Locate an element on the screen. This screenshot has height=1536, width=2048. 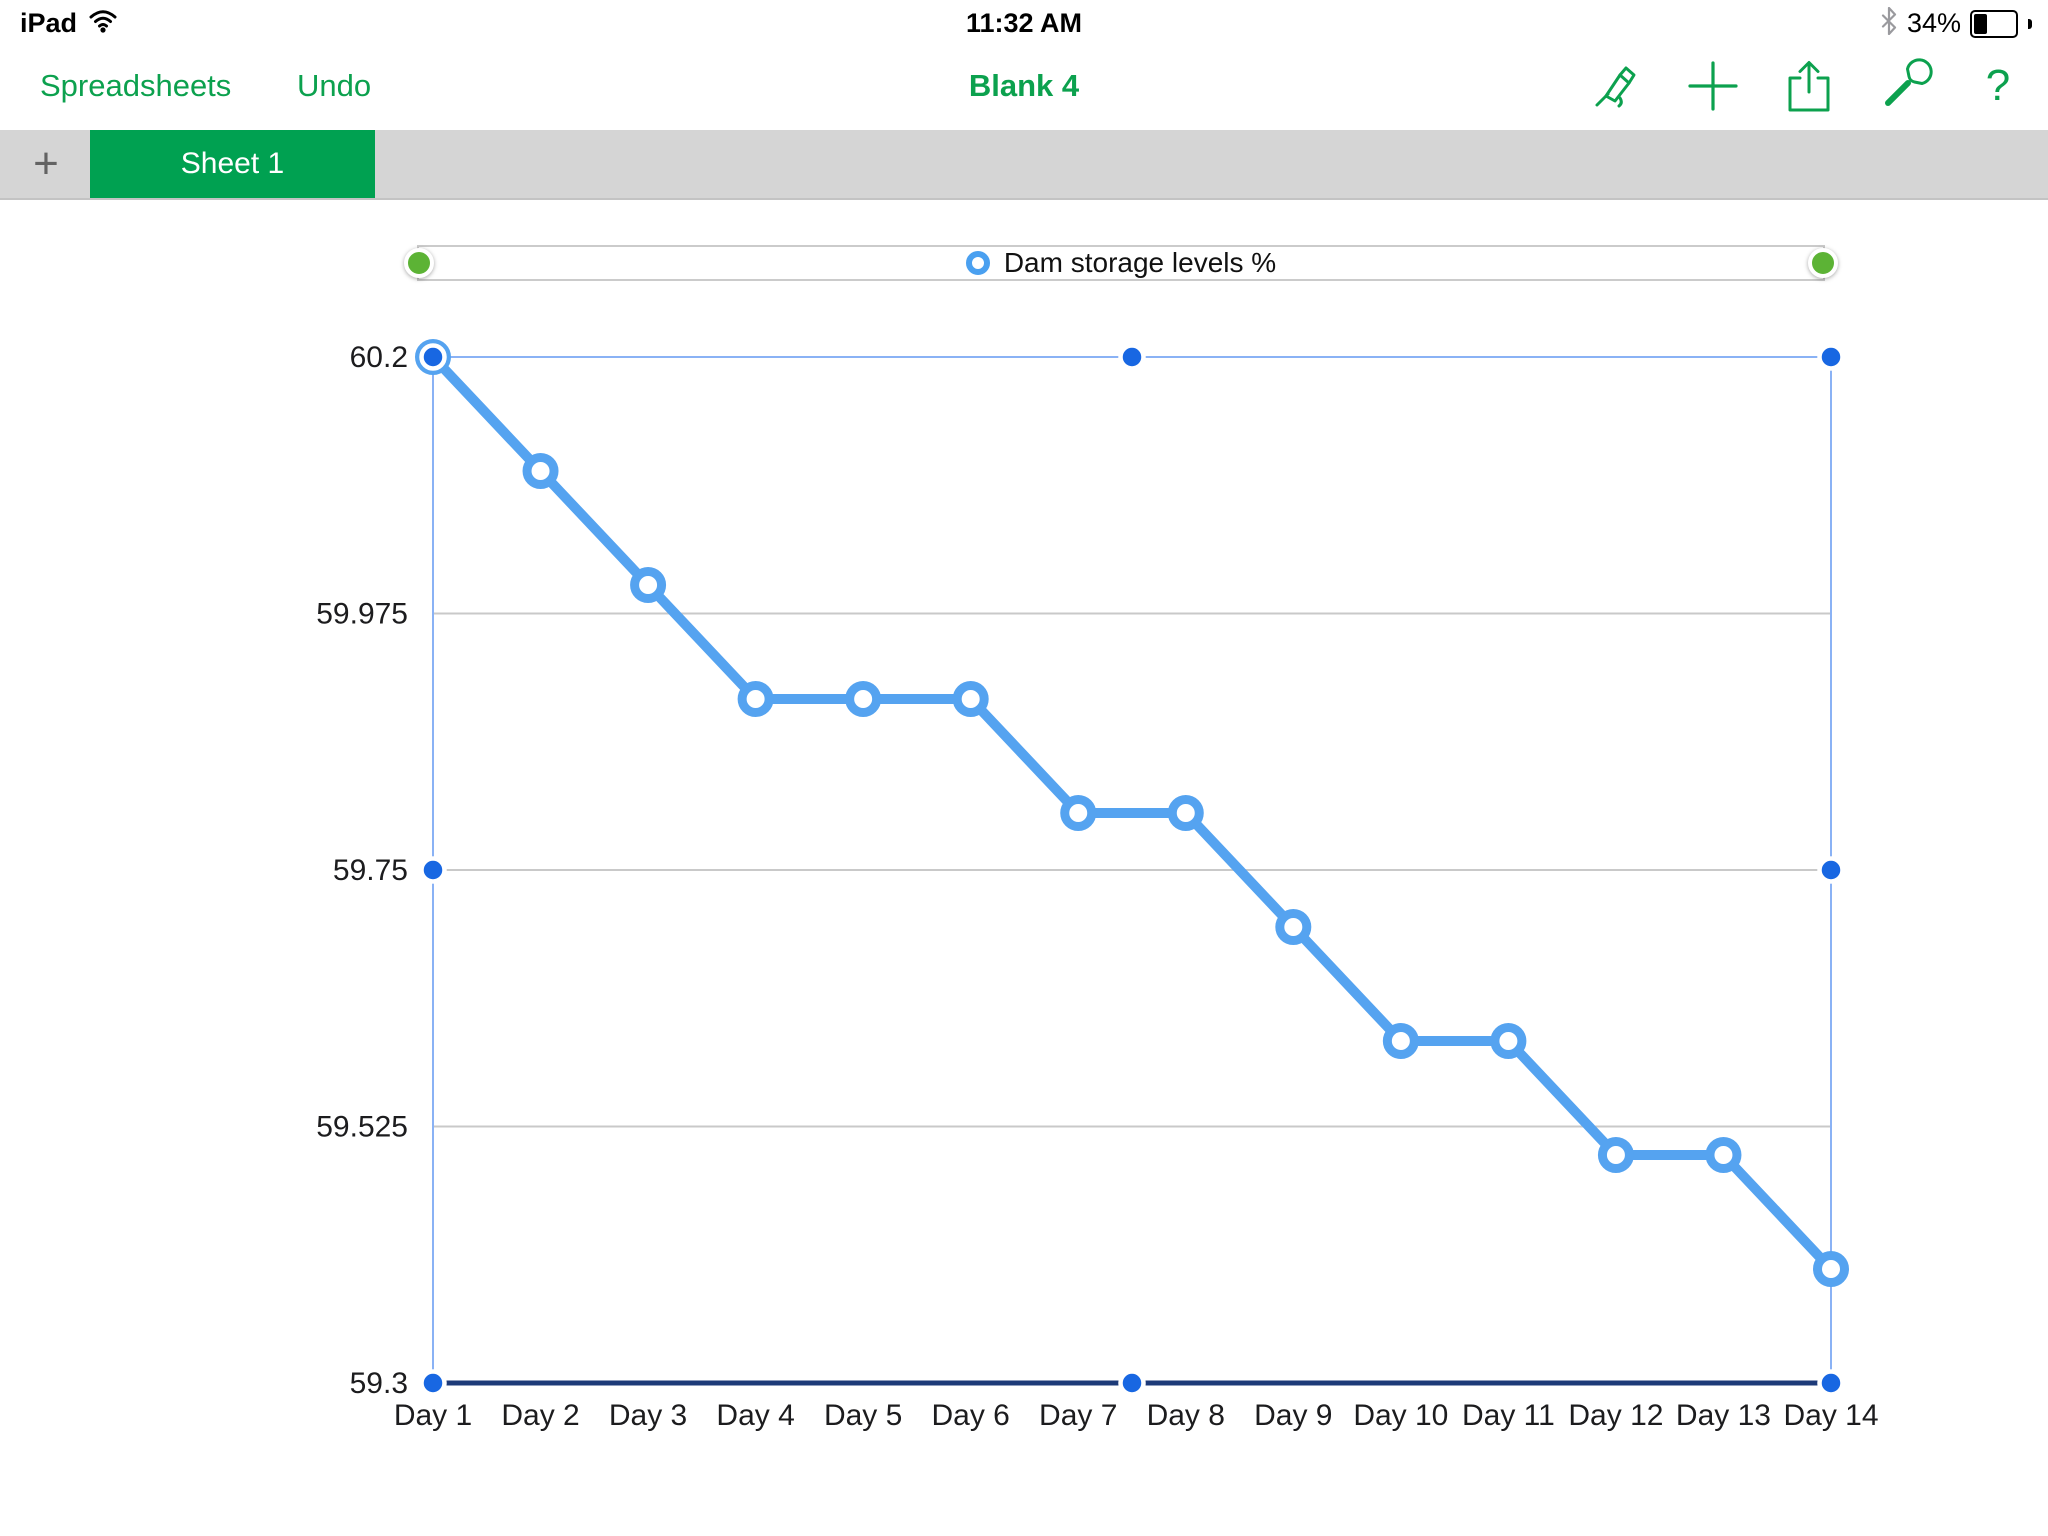
insert-plus-icon is located at coordinates (1713, 86).